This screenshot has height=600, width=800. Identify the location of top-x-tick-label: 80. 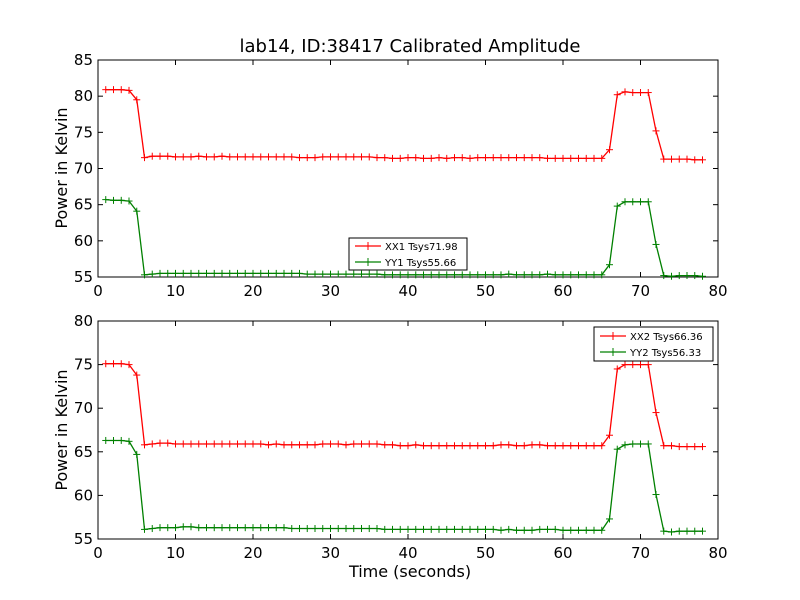
(717, 291).